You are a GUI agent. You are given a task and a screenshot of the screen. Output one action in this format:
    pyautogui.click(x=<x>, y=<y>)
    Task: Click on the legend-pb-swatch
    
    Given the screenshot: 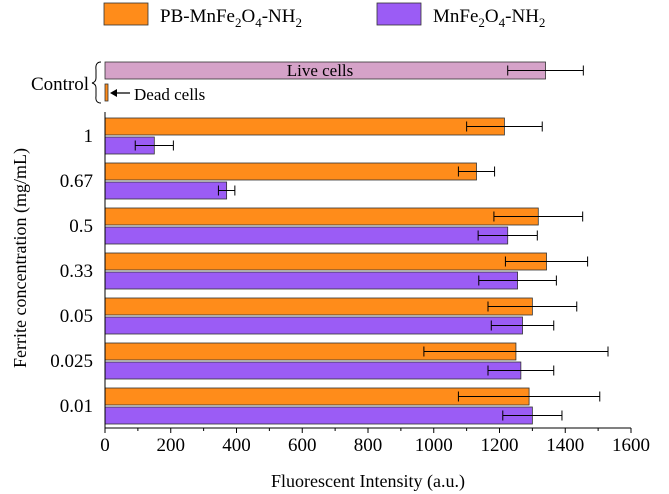 What is the action you would take?
    pyautogui.click(x=126, y=14)
    